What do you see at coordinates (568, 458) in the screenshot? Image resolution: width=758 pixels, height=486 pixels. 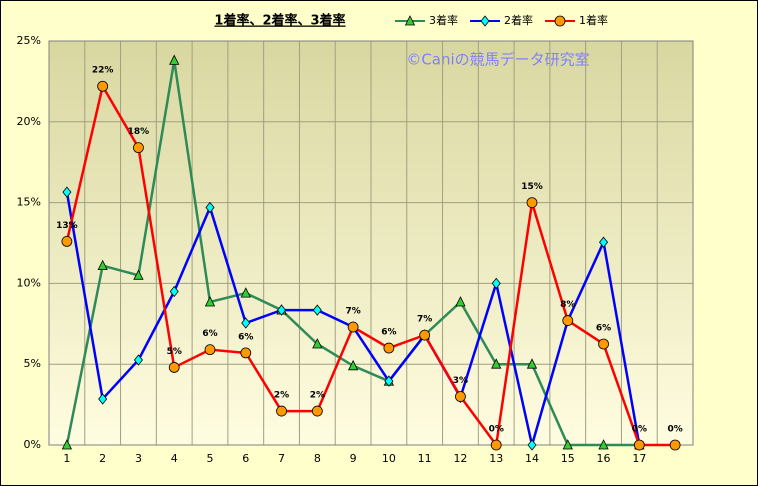 I see `x-tick-label: 15` at bounding box center [568, 458].